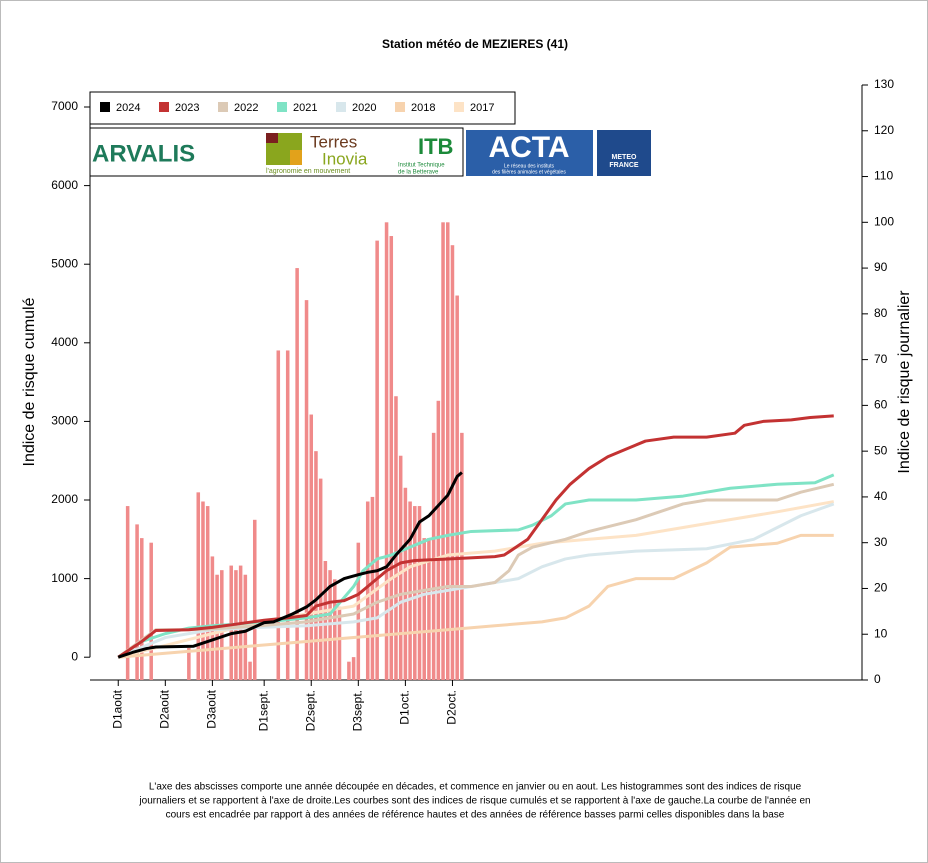  Describe the element at coordinates (881, 313) in the screenshot. I see `y2-tick-label: 80` at that location.